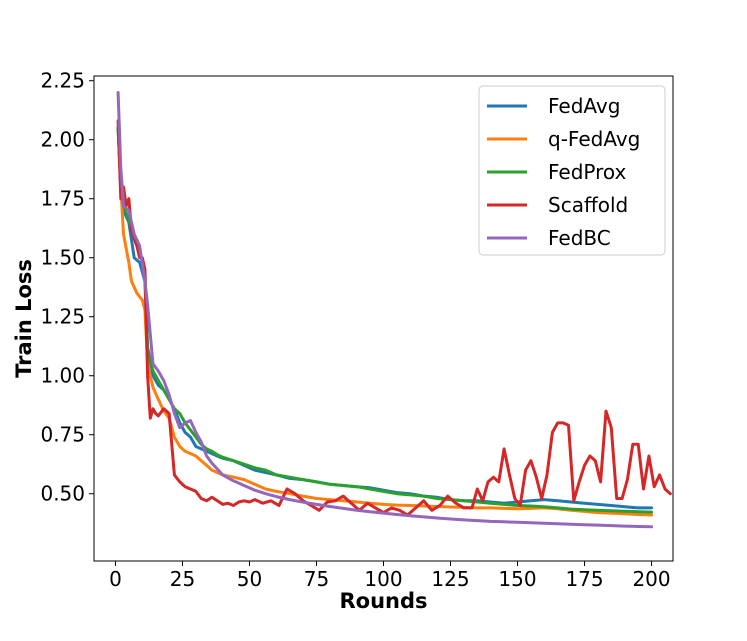 The height and width of the screenshot is (641, 747). What do you see at coordinates (62, 317) in the screenshot?
I see `y-tick-label: 1.25` at bounding box center [62, 317].